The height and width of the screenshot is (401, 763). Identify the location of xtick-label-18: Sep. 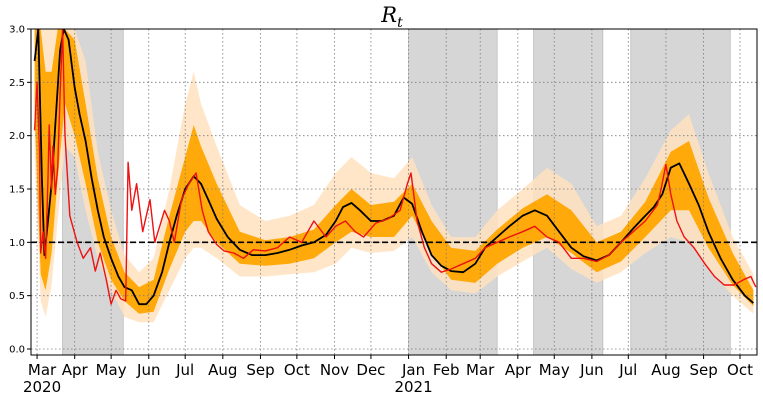
(703, 370).